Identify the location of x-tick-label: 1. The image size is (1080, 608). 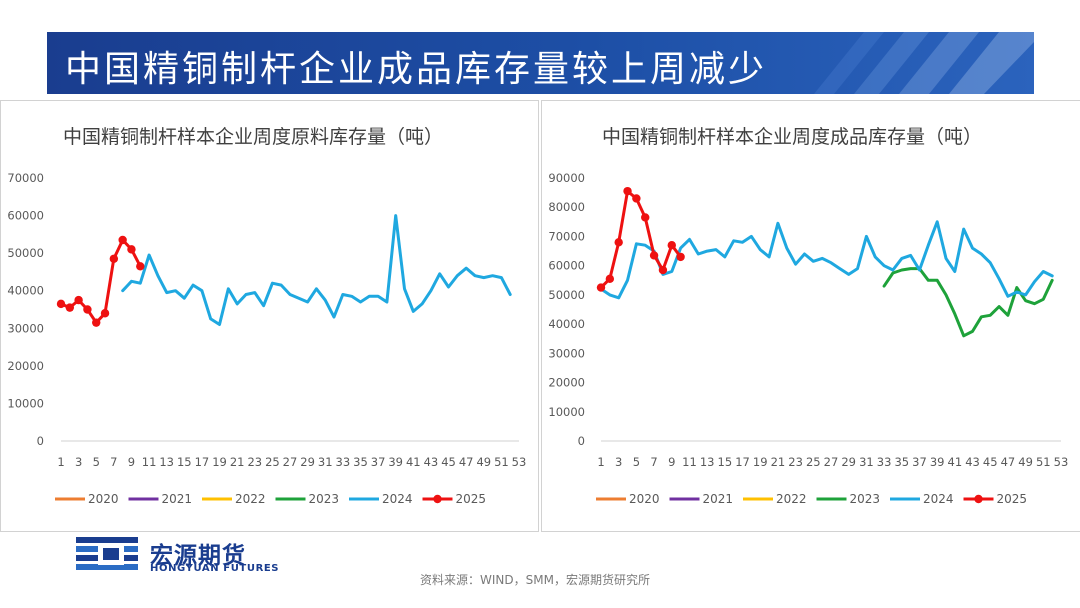
(600, 462).